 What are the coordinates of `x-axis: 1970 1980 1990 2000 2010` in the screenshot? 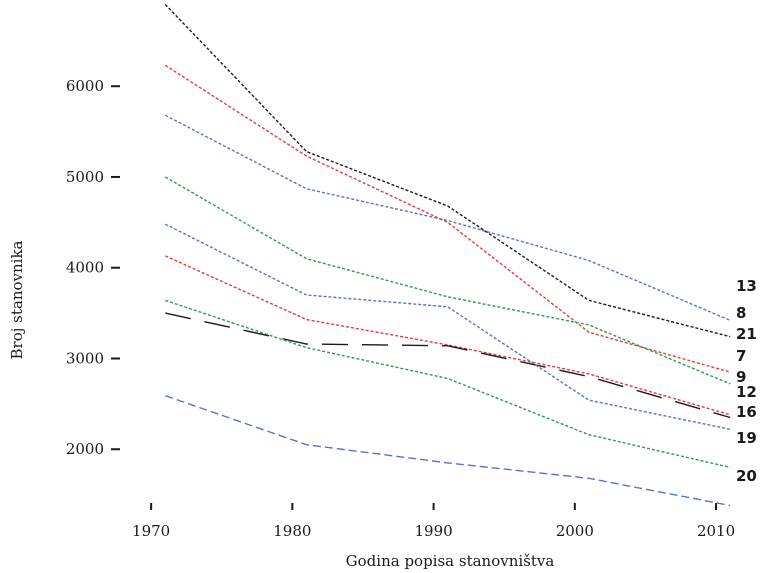 It's located at (433, 521).